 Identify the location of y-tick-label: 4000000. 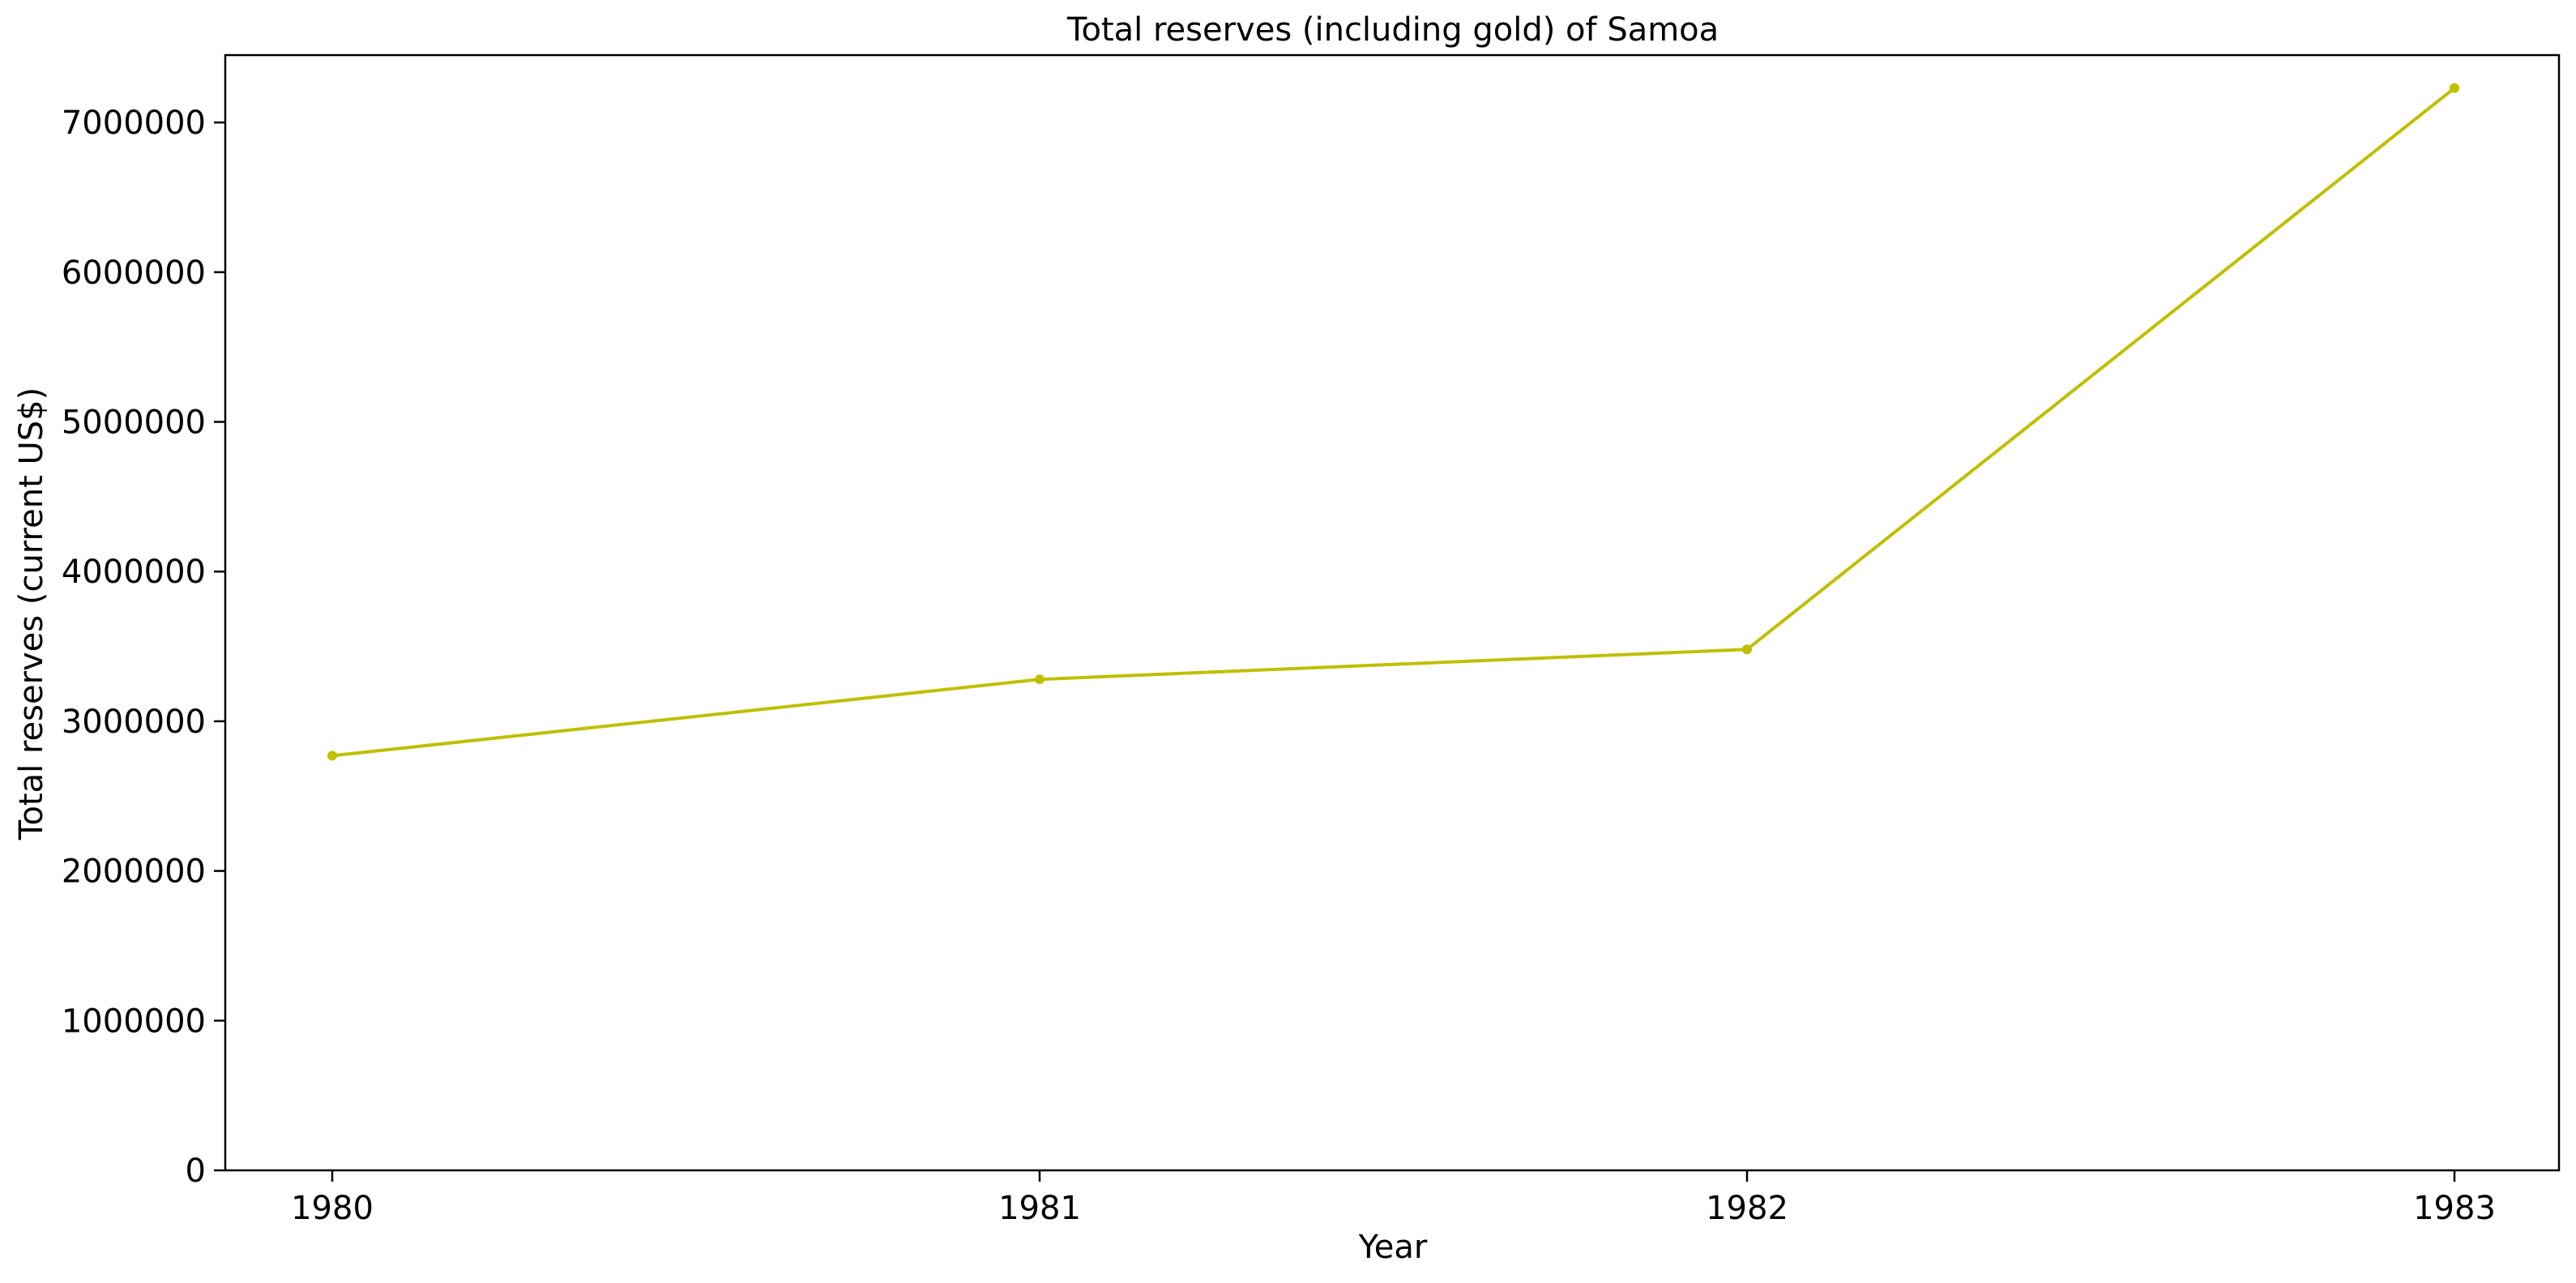
(134, 572).